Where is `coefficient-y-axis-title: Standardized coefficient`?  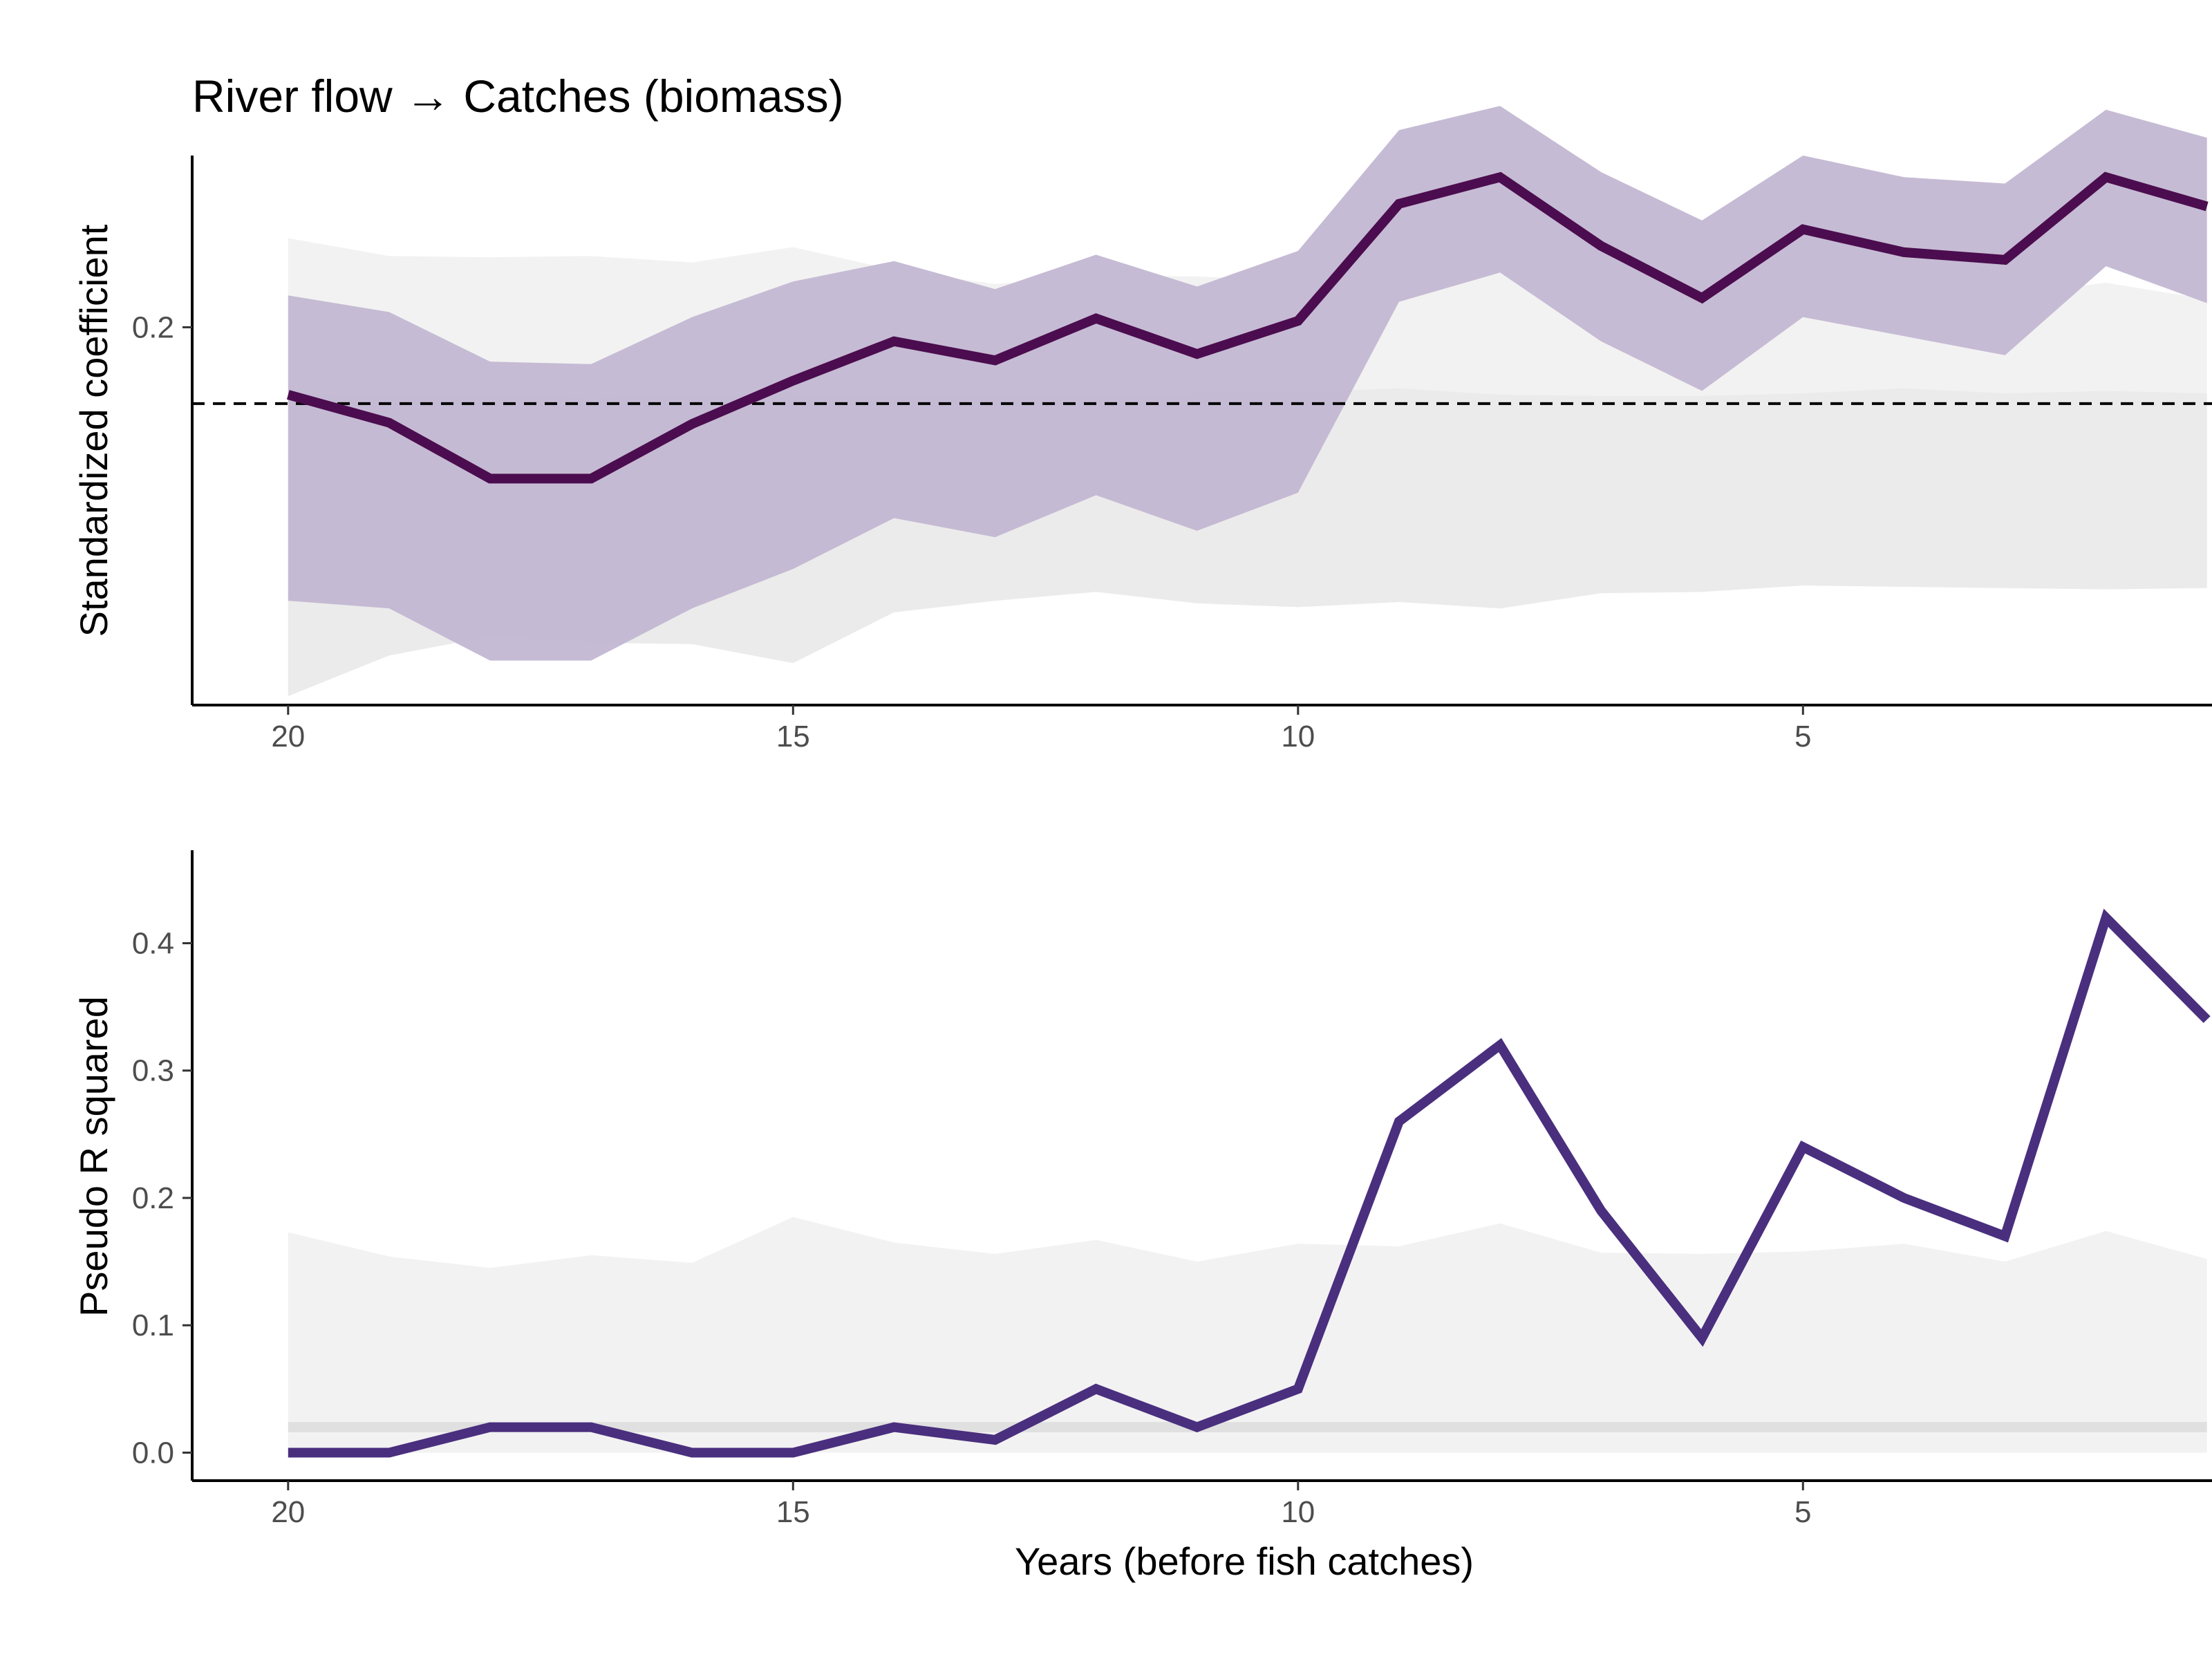
coefficient-y-axis-title: Standardized coefficient is located at coordinates (94, 431).